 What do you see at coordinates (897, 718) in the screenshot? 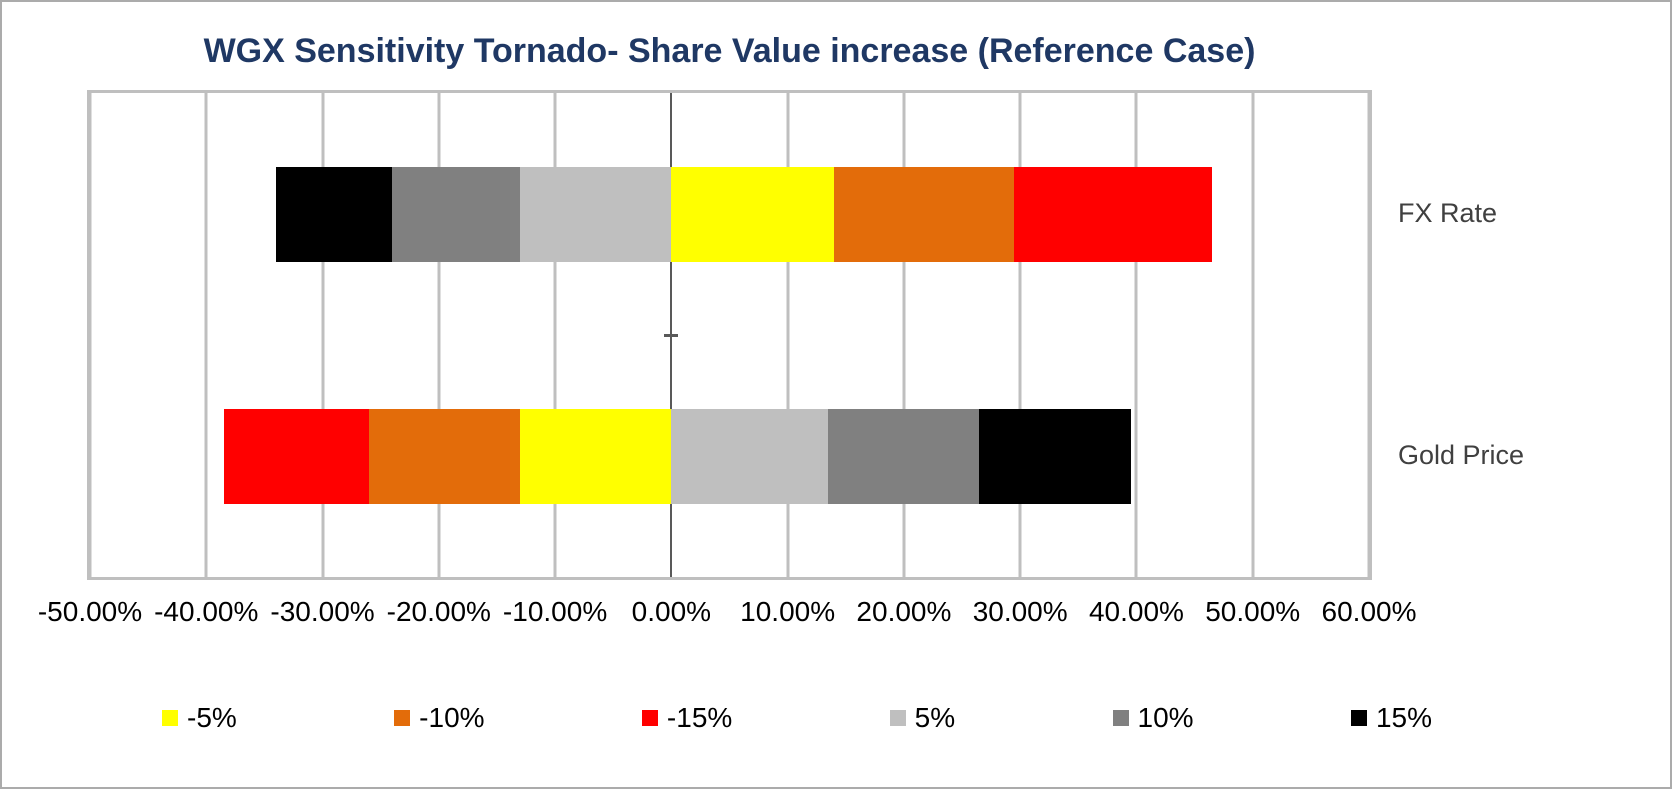
I see `legend-swatch-5pct` at bounding box center [897, 718].